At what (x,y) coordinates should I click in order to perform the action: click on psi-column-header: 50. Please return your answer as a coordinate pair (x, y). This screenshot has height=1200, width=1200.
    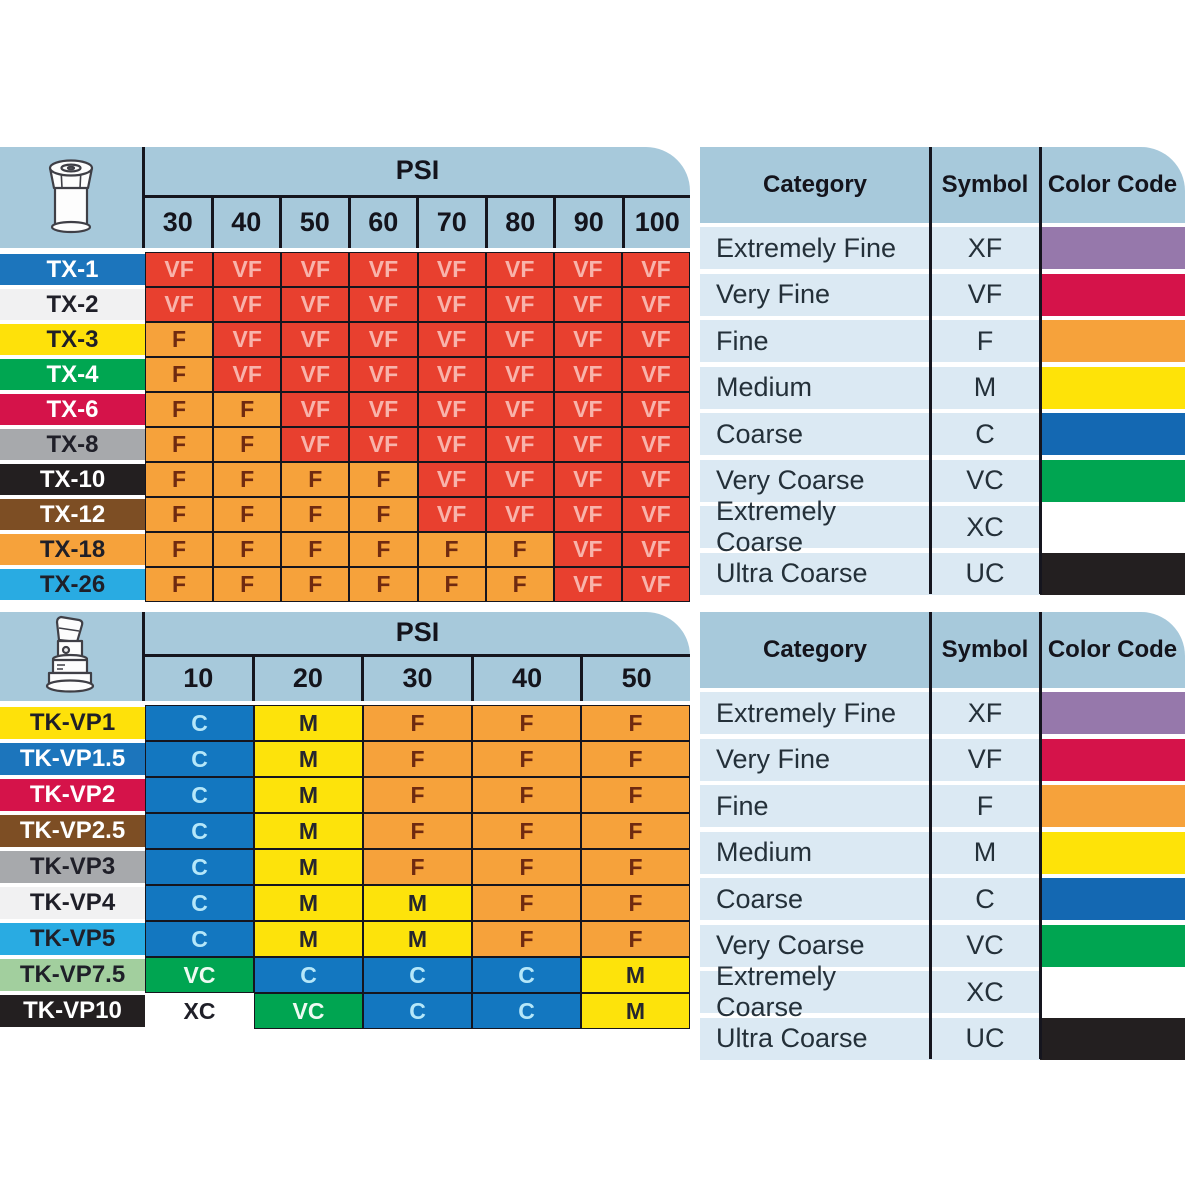
    Looking at the image, I should click on (313, 222).